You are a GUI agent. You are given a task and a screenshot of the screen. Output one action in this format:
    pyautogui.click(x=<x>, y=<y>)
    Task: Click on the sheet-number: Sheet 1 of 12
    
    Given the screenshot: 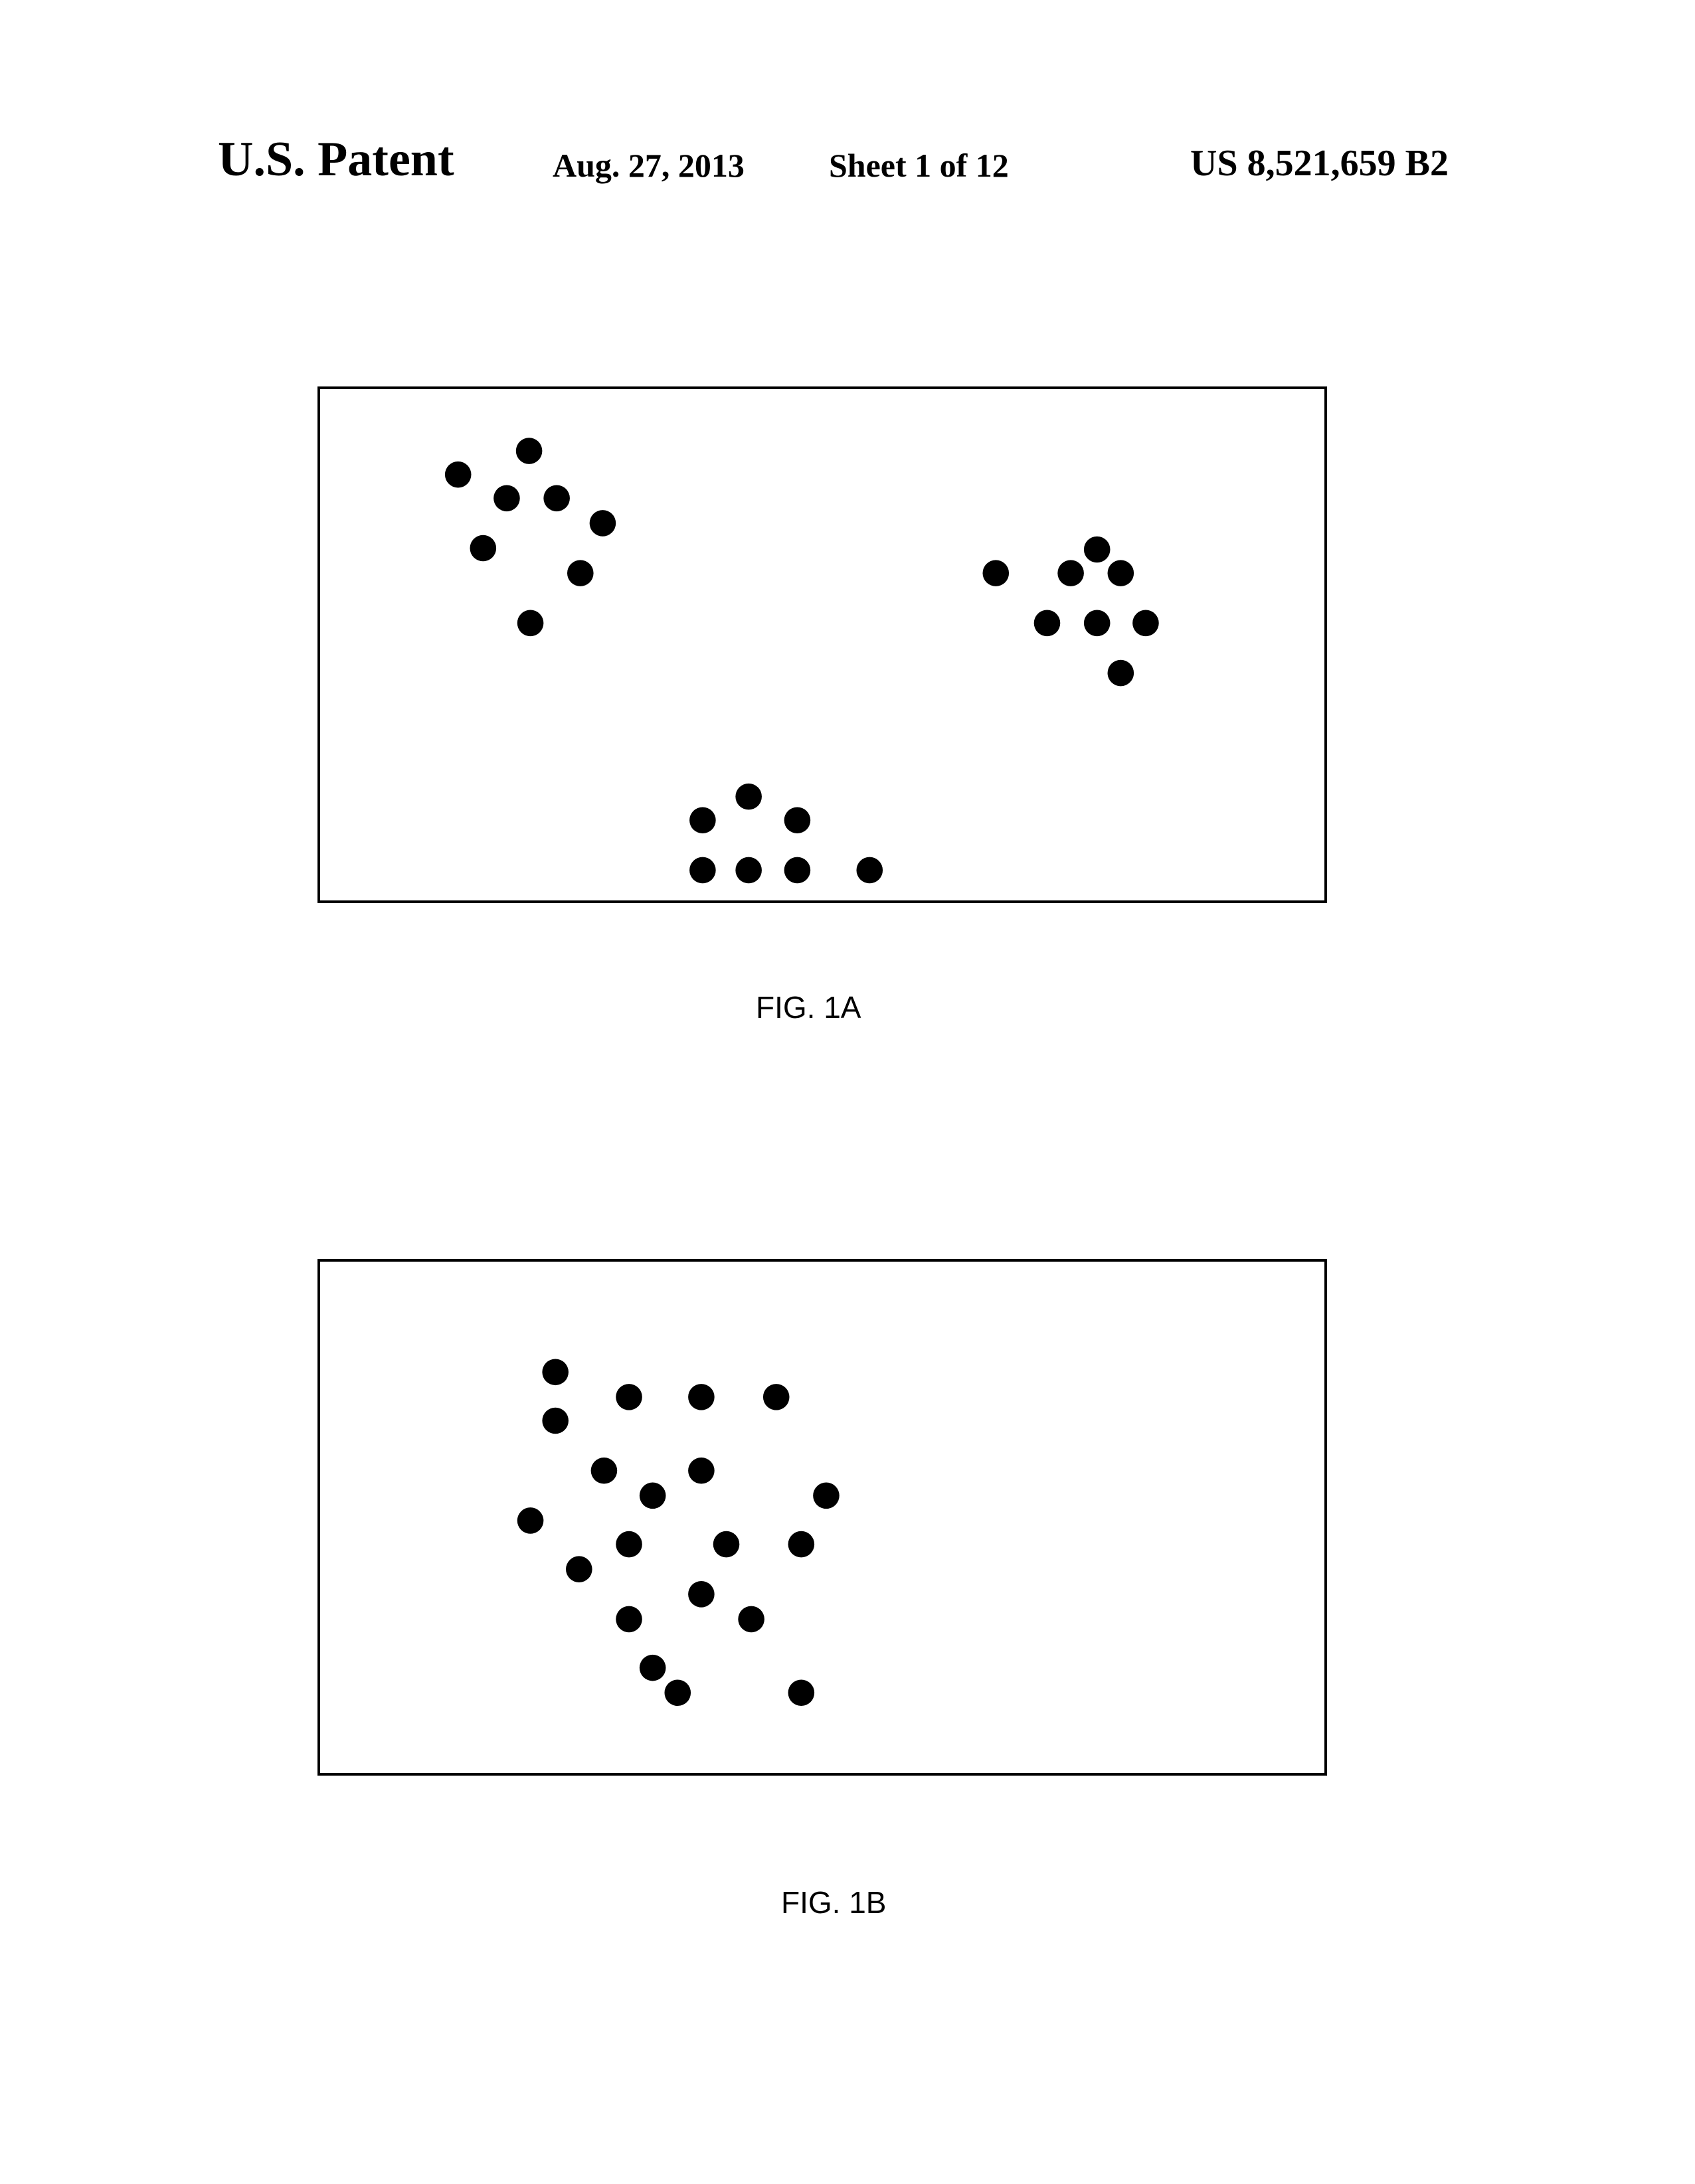 What is the action you would take?
    pyautogui.click(x=919, y=165)
    